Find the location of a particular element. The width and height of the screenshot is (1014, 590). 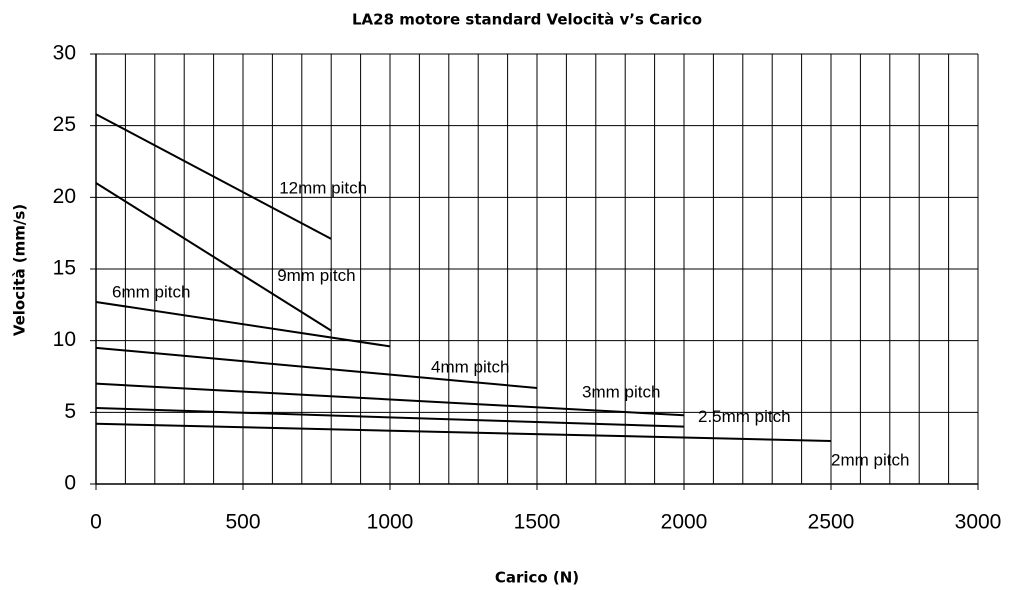

series-label: 2mm pitch is located at coordinates (870, 459).